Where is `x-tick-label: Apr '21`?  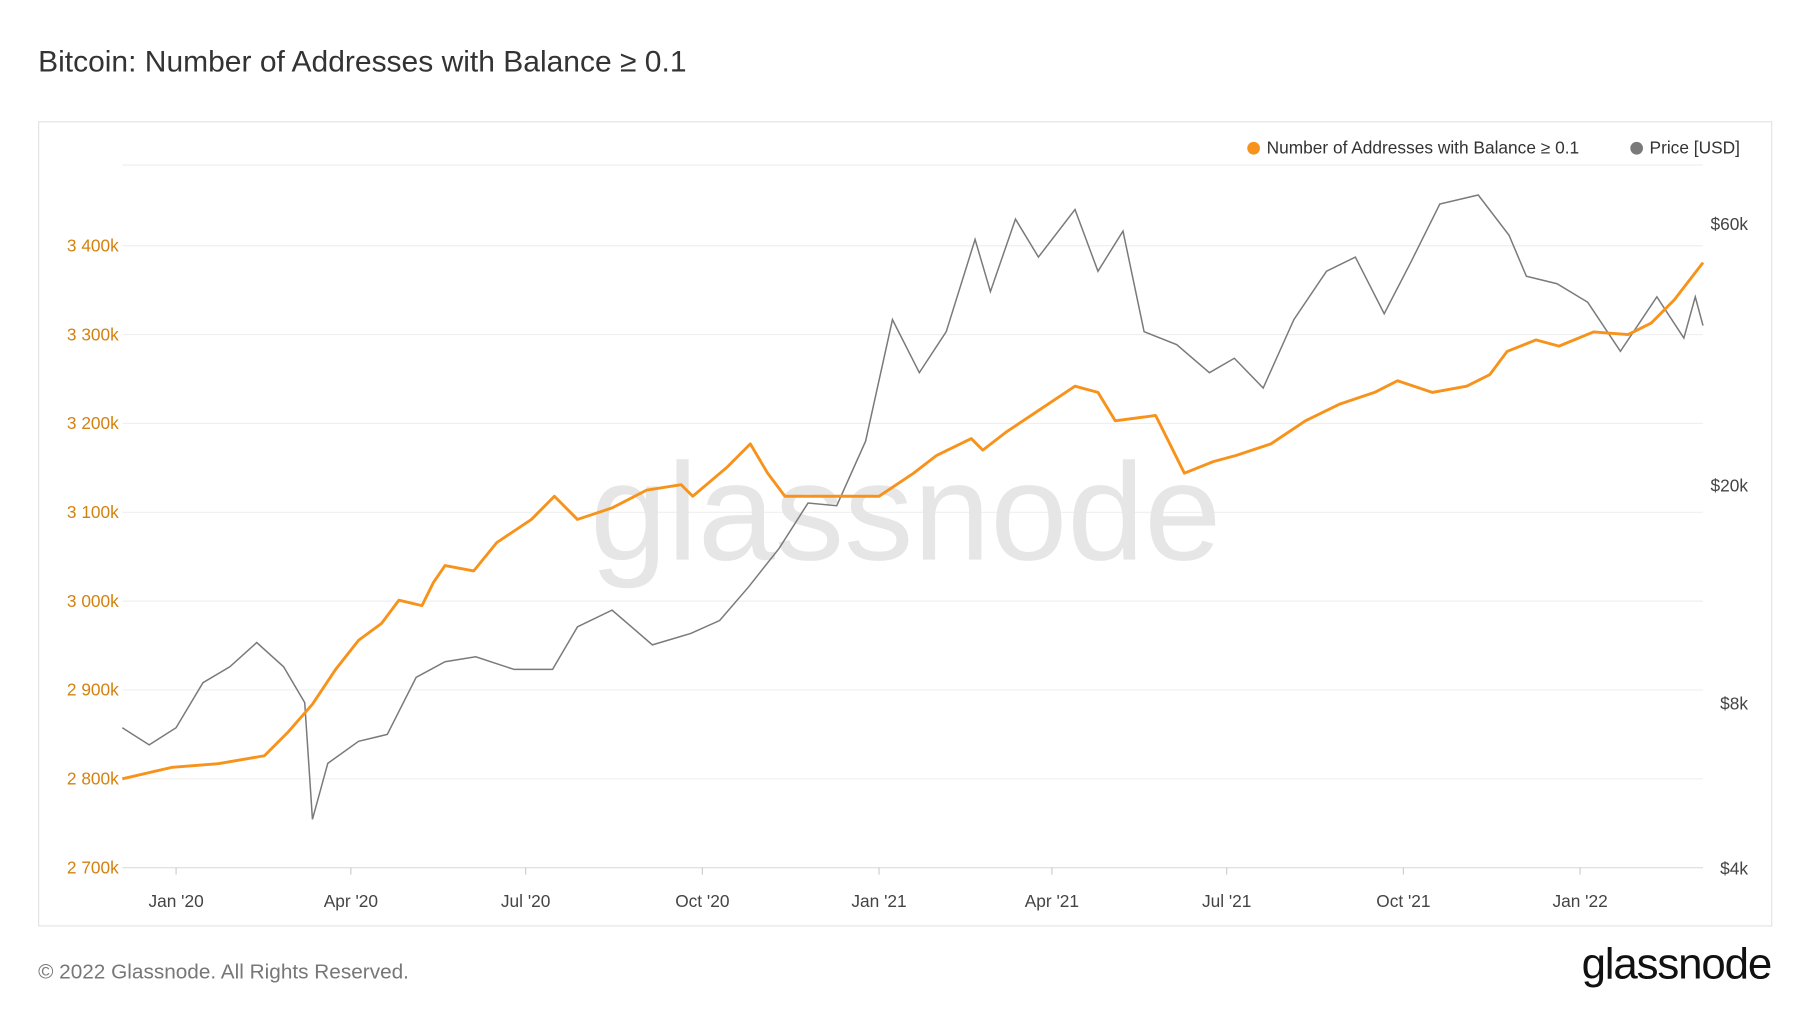
x-tick-label: Apr '21 is located at coordinates (1052, 901).